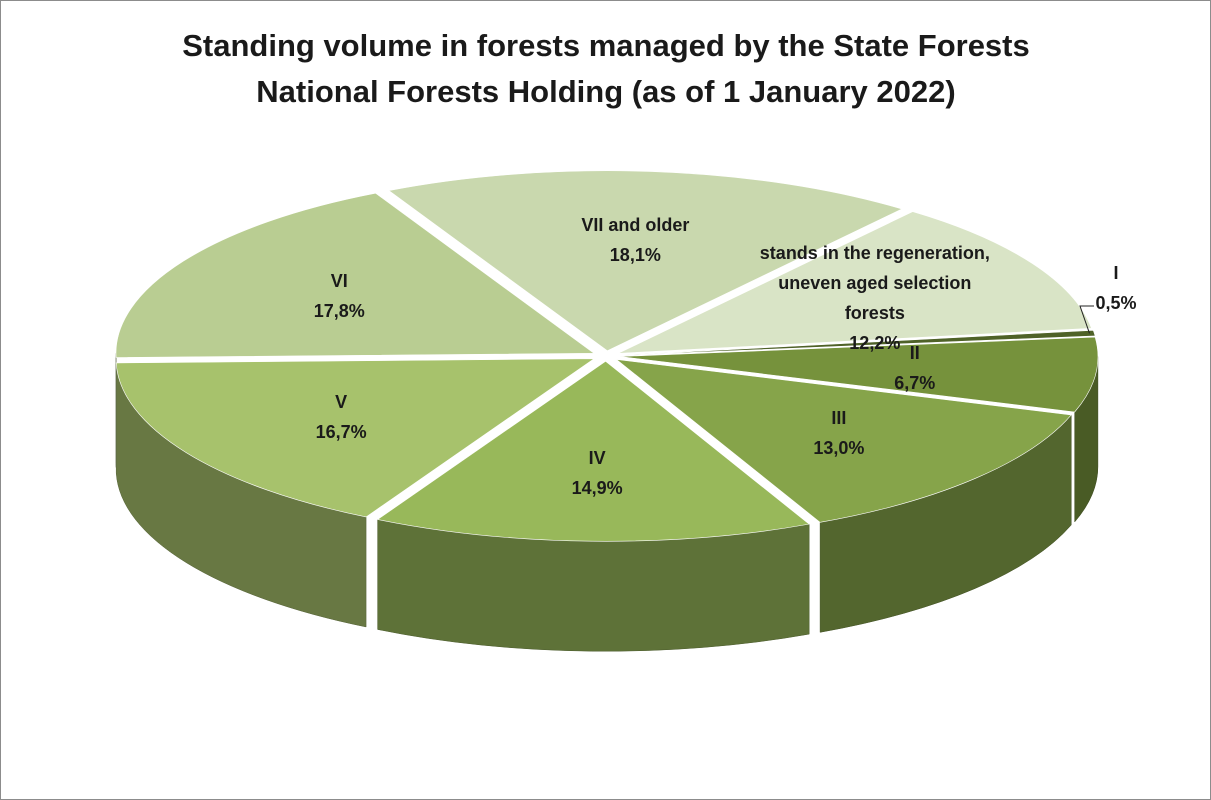 This screenshot has width=1211, height=800. I want to click on data-label: V 16,7%, so click(341, 417).